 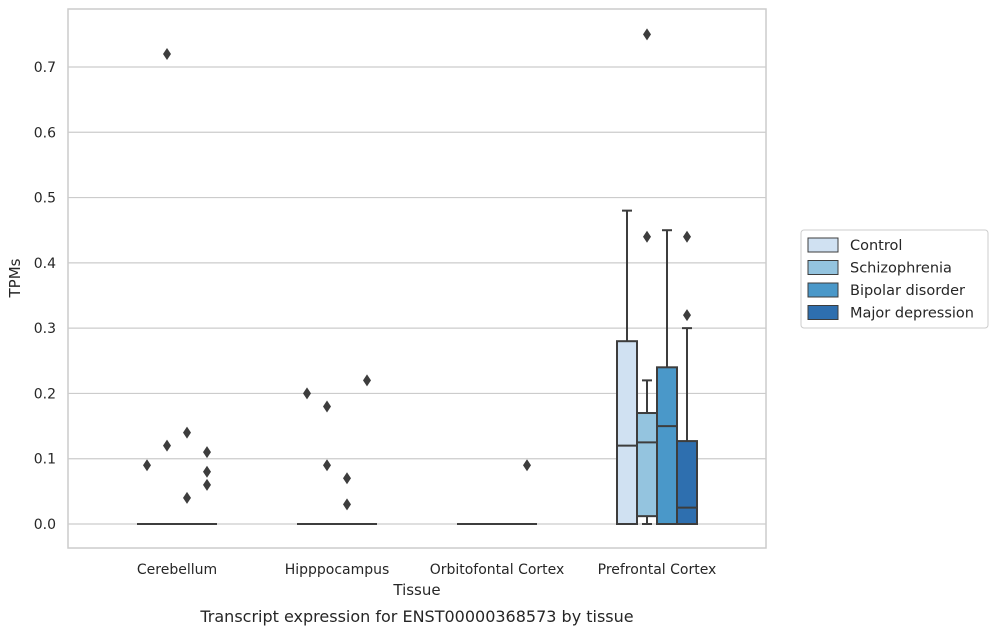 I want to click on legend-label: Schizophrenia, so click(x=901, y=269).